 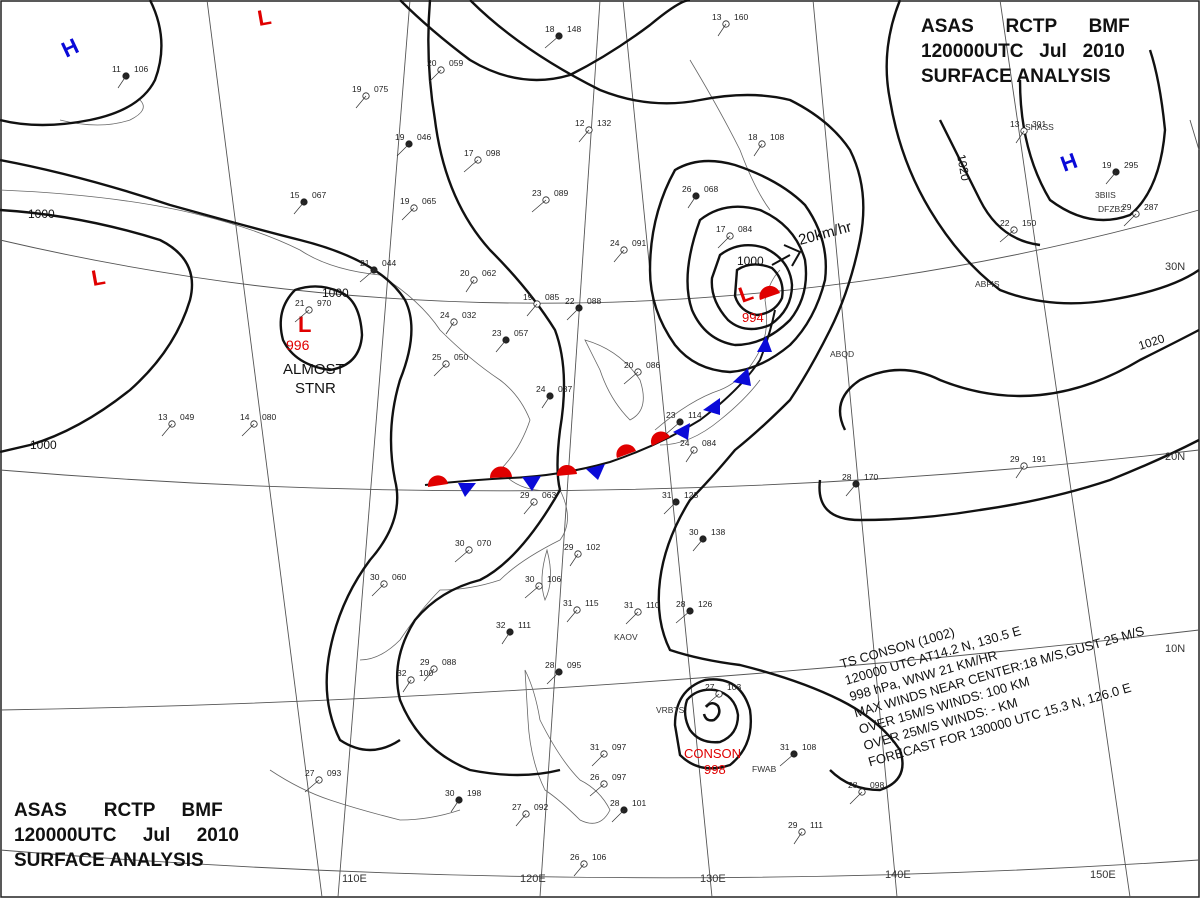 I want to click on station-id: ABQD, so click(x=842, y=354).